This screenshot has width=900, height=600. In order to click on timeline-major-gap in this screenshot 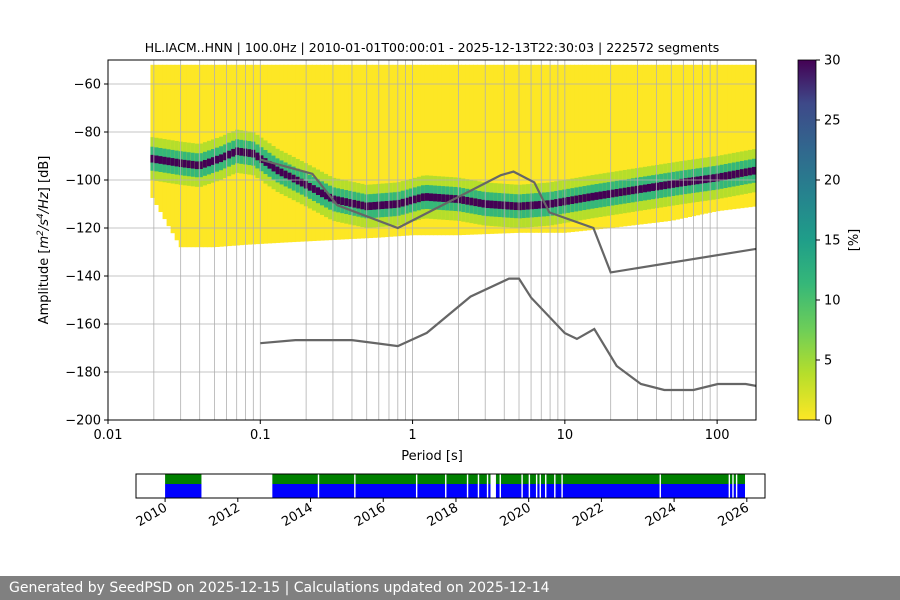, I will do `click(493, 486)`.